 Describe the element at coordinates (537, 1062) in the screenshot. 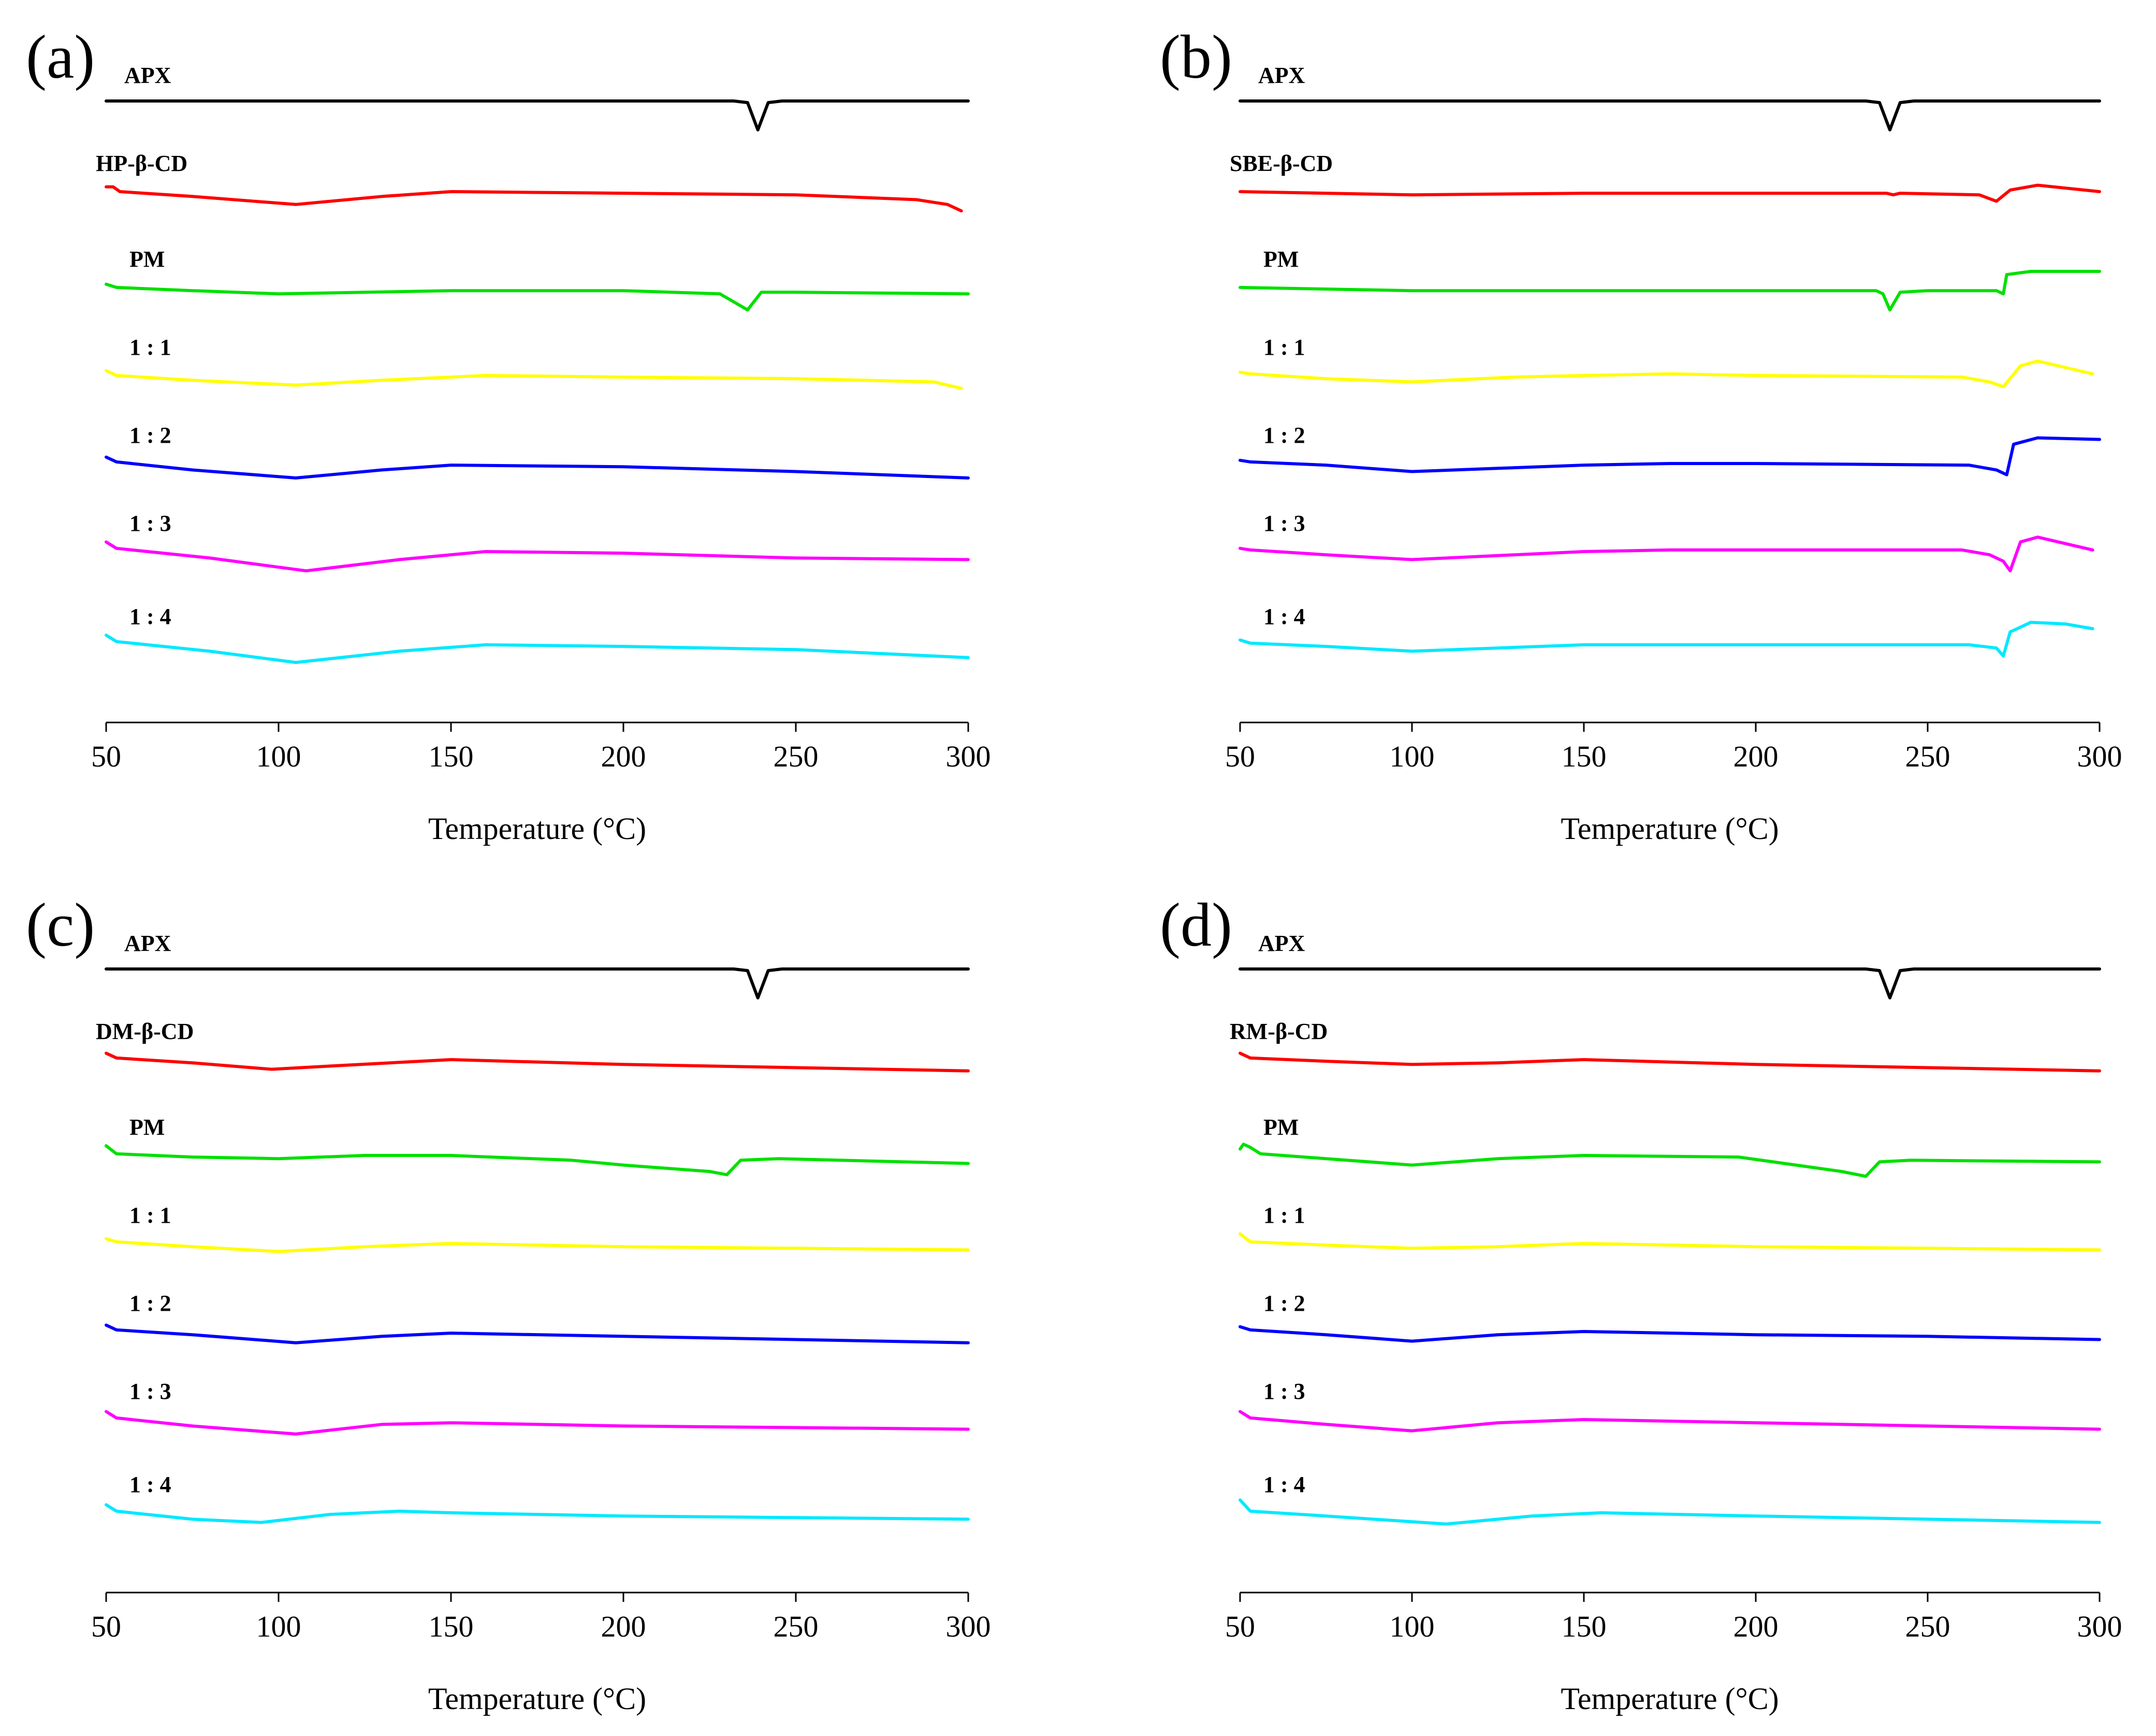

I see `series-line-dm-cd` at that location.